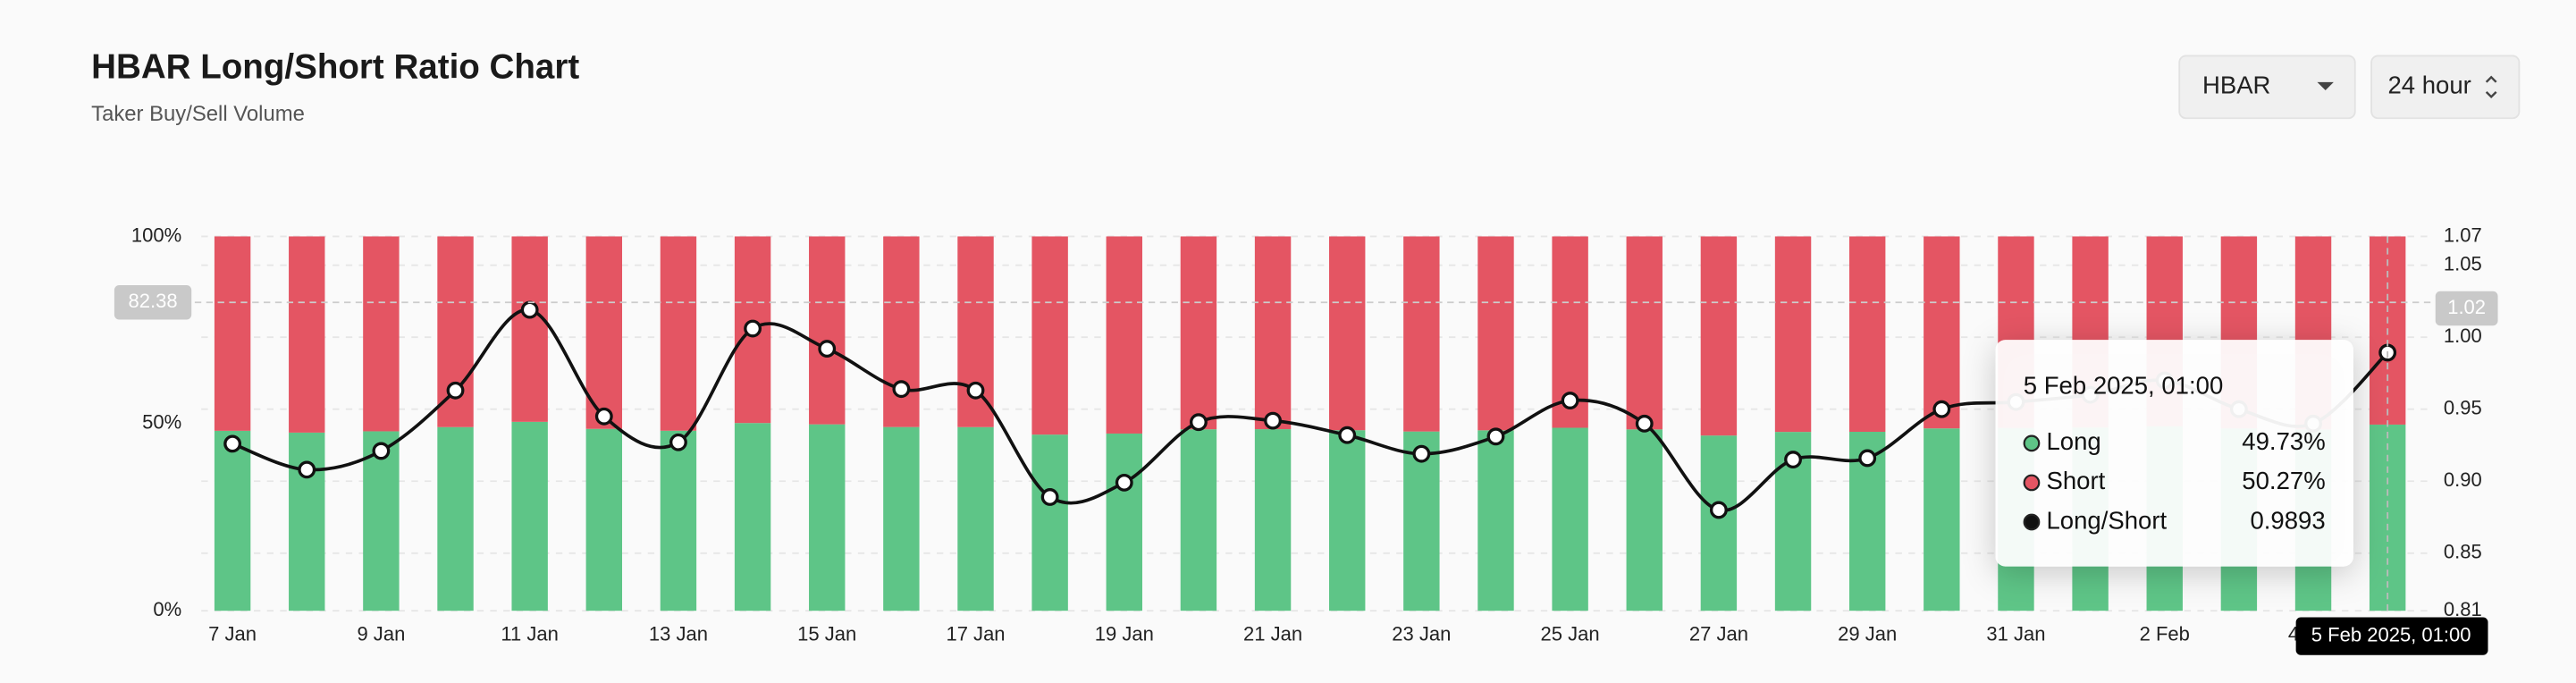 This screenshot has width=2576, height=683. Describe the element at coordinates (2124, 386) in the screenshot. I see `tooltip-title: 5 Feb 2025, 01:00` at that location.